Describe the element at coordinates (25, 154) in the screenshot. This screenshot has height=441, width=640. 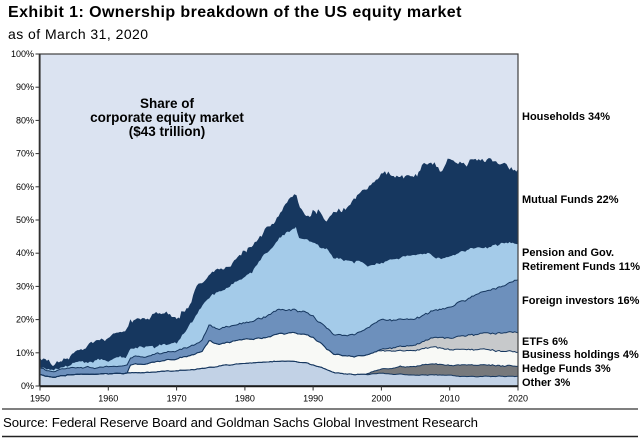
I see `svg-text: 70%` at that location.